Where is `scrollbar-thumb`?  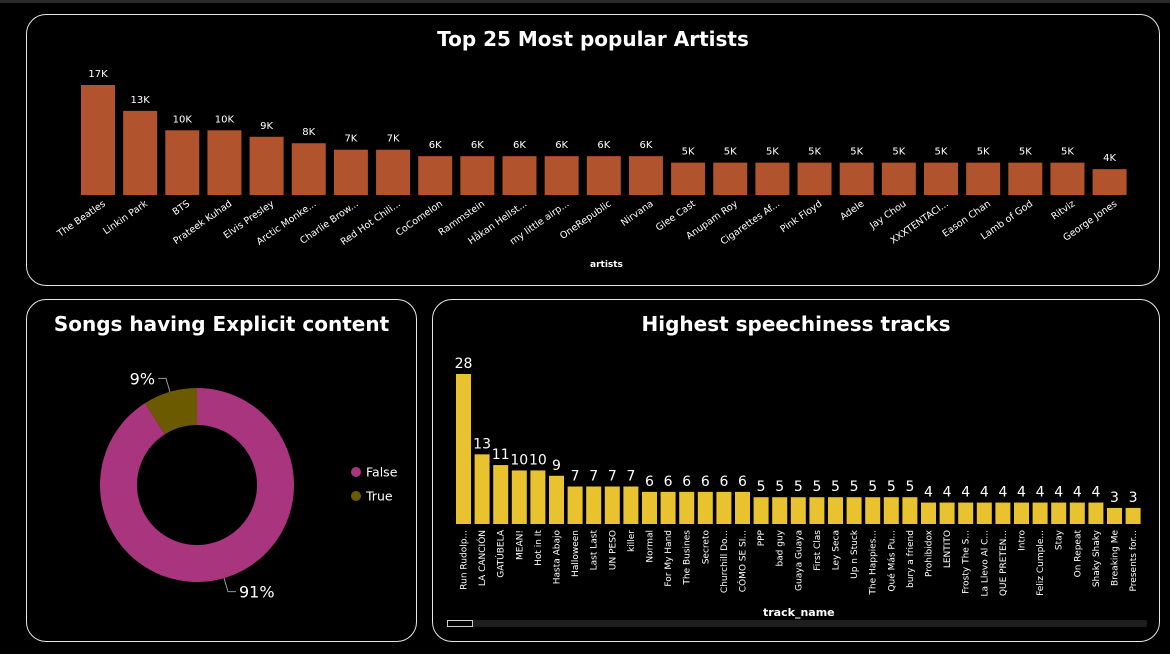 scrollbar-thumb is located at coordinates (460, 623).